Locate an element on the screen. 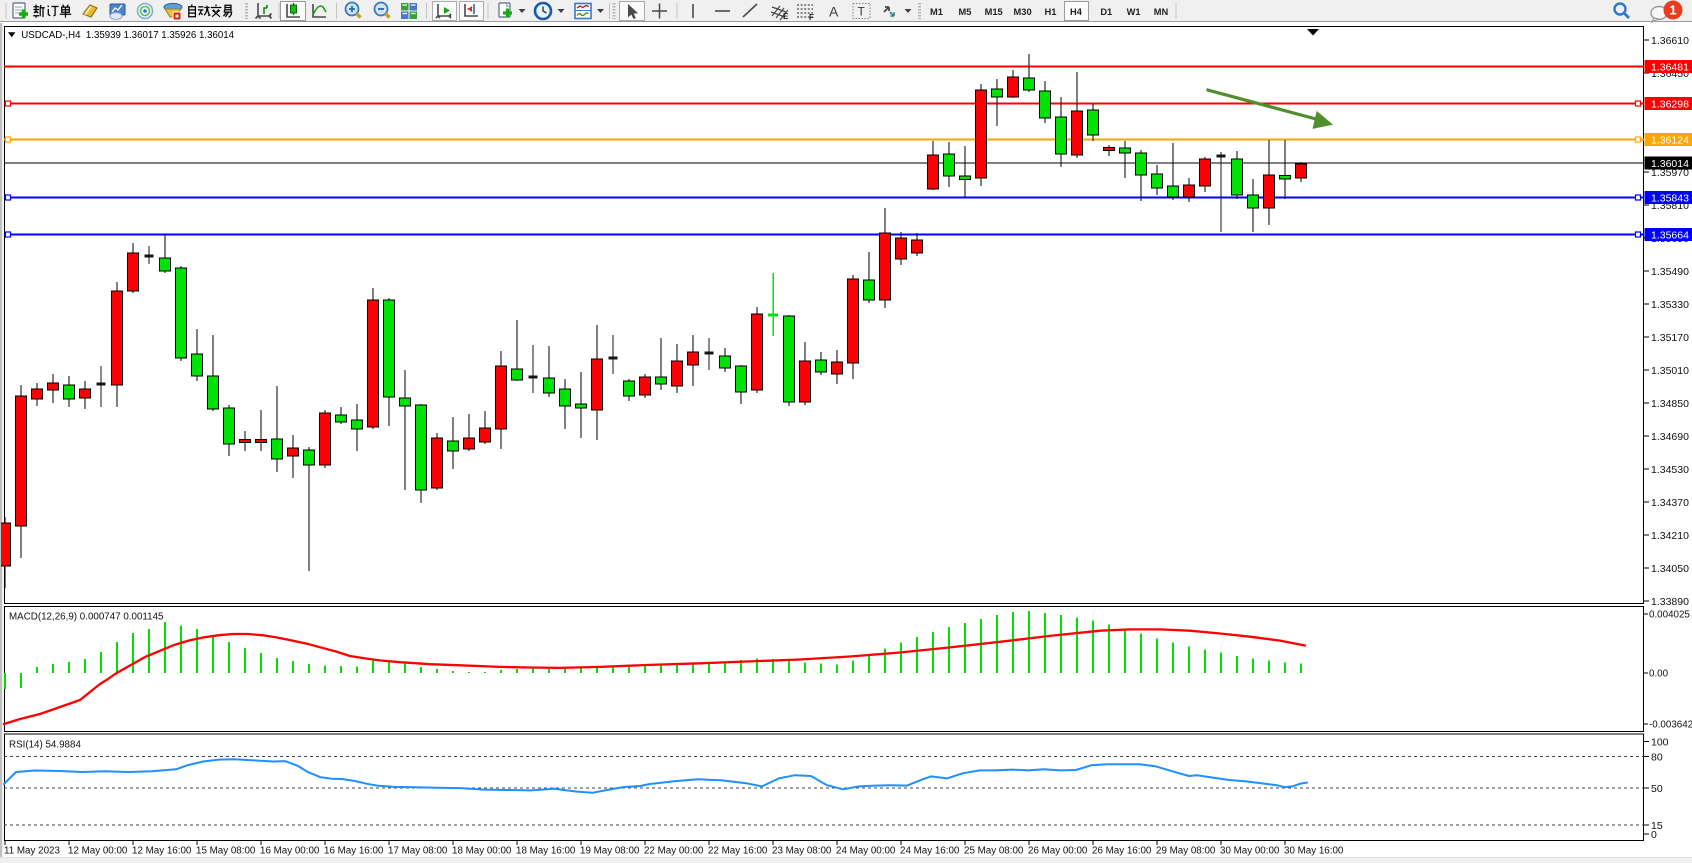 This screenshot has height=863, width=1692. svg-text: 25 May 08:00 is located at coordinates (994, 851).